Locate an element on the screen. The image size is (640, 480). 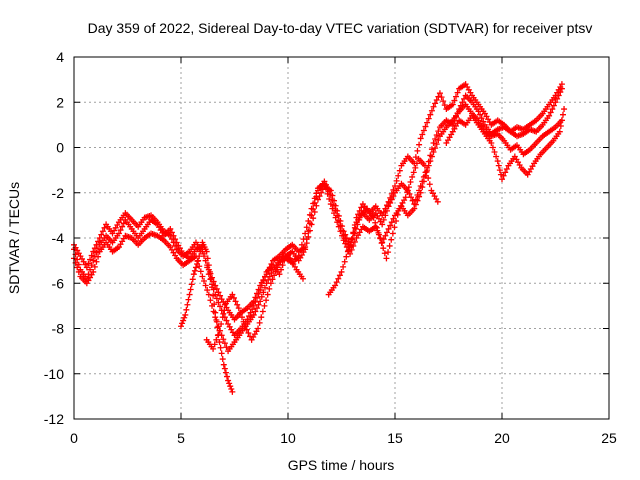
x-tick-label: 15 is located at coordinates (395, 438).